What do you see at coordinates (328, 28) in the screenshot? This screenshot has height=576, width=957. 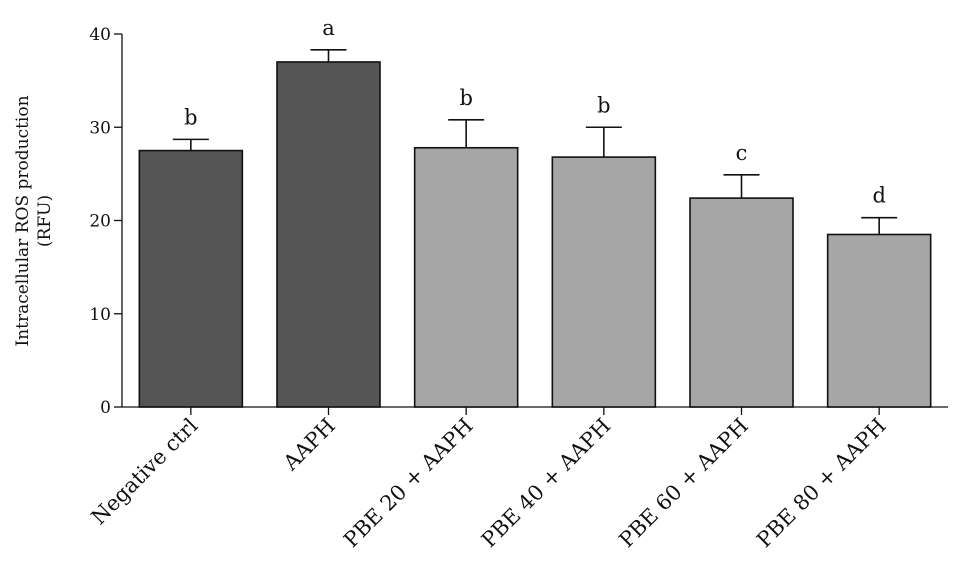 I see `significance-label: a` at bounding box center [328, 28].